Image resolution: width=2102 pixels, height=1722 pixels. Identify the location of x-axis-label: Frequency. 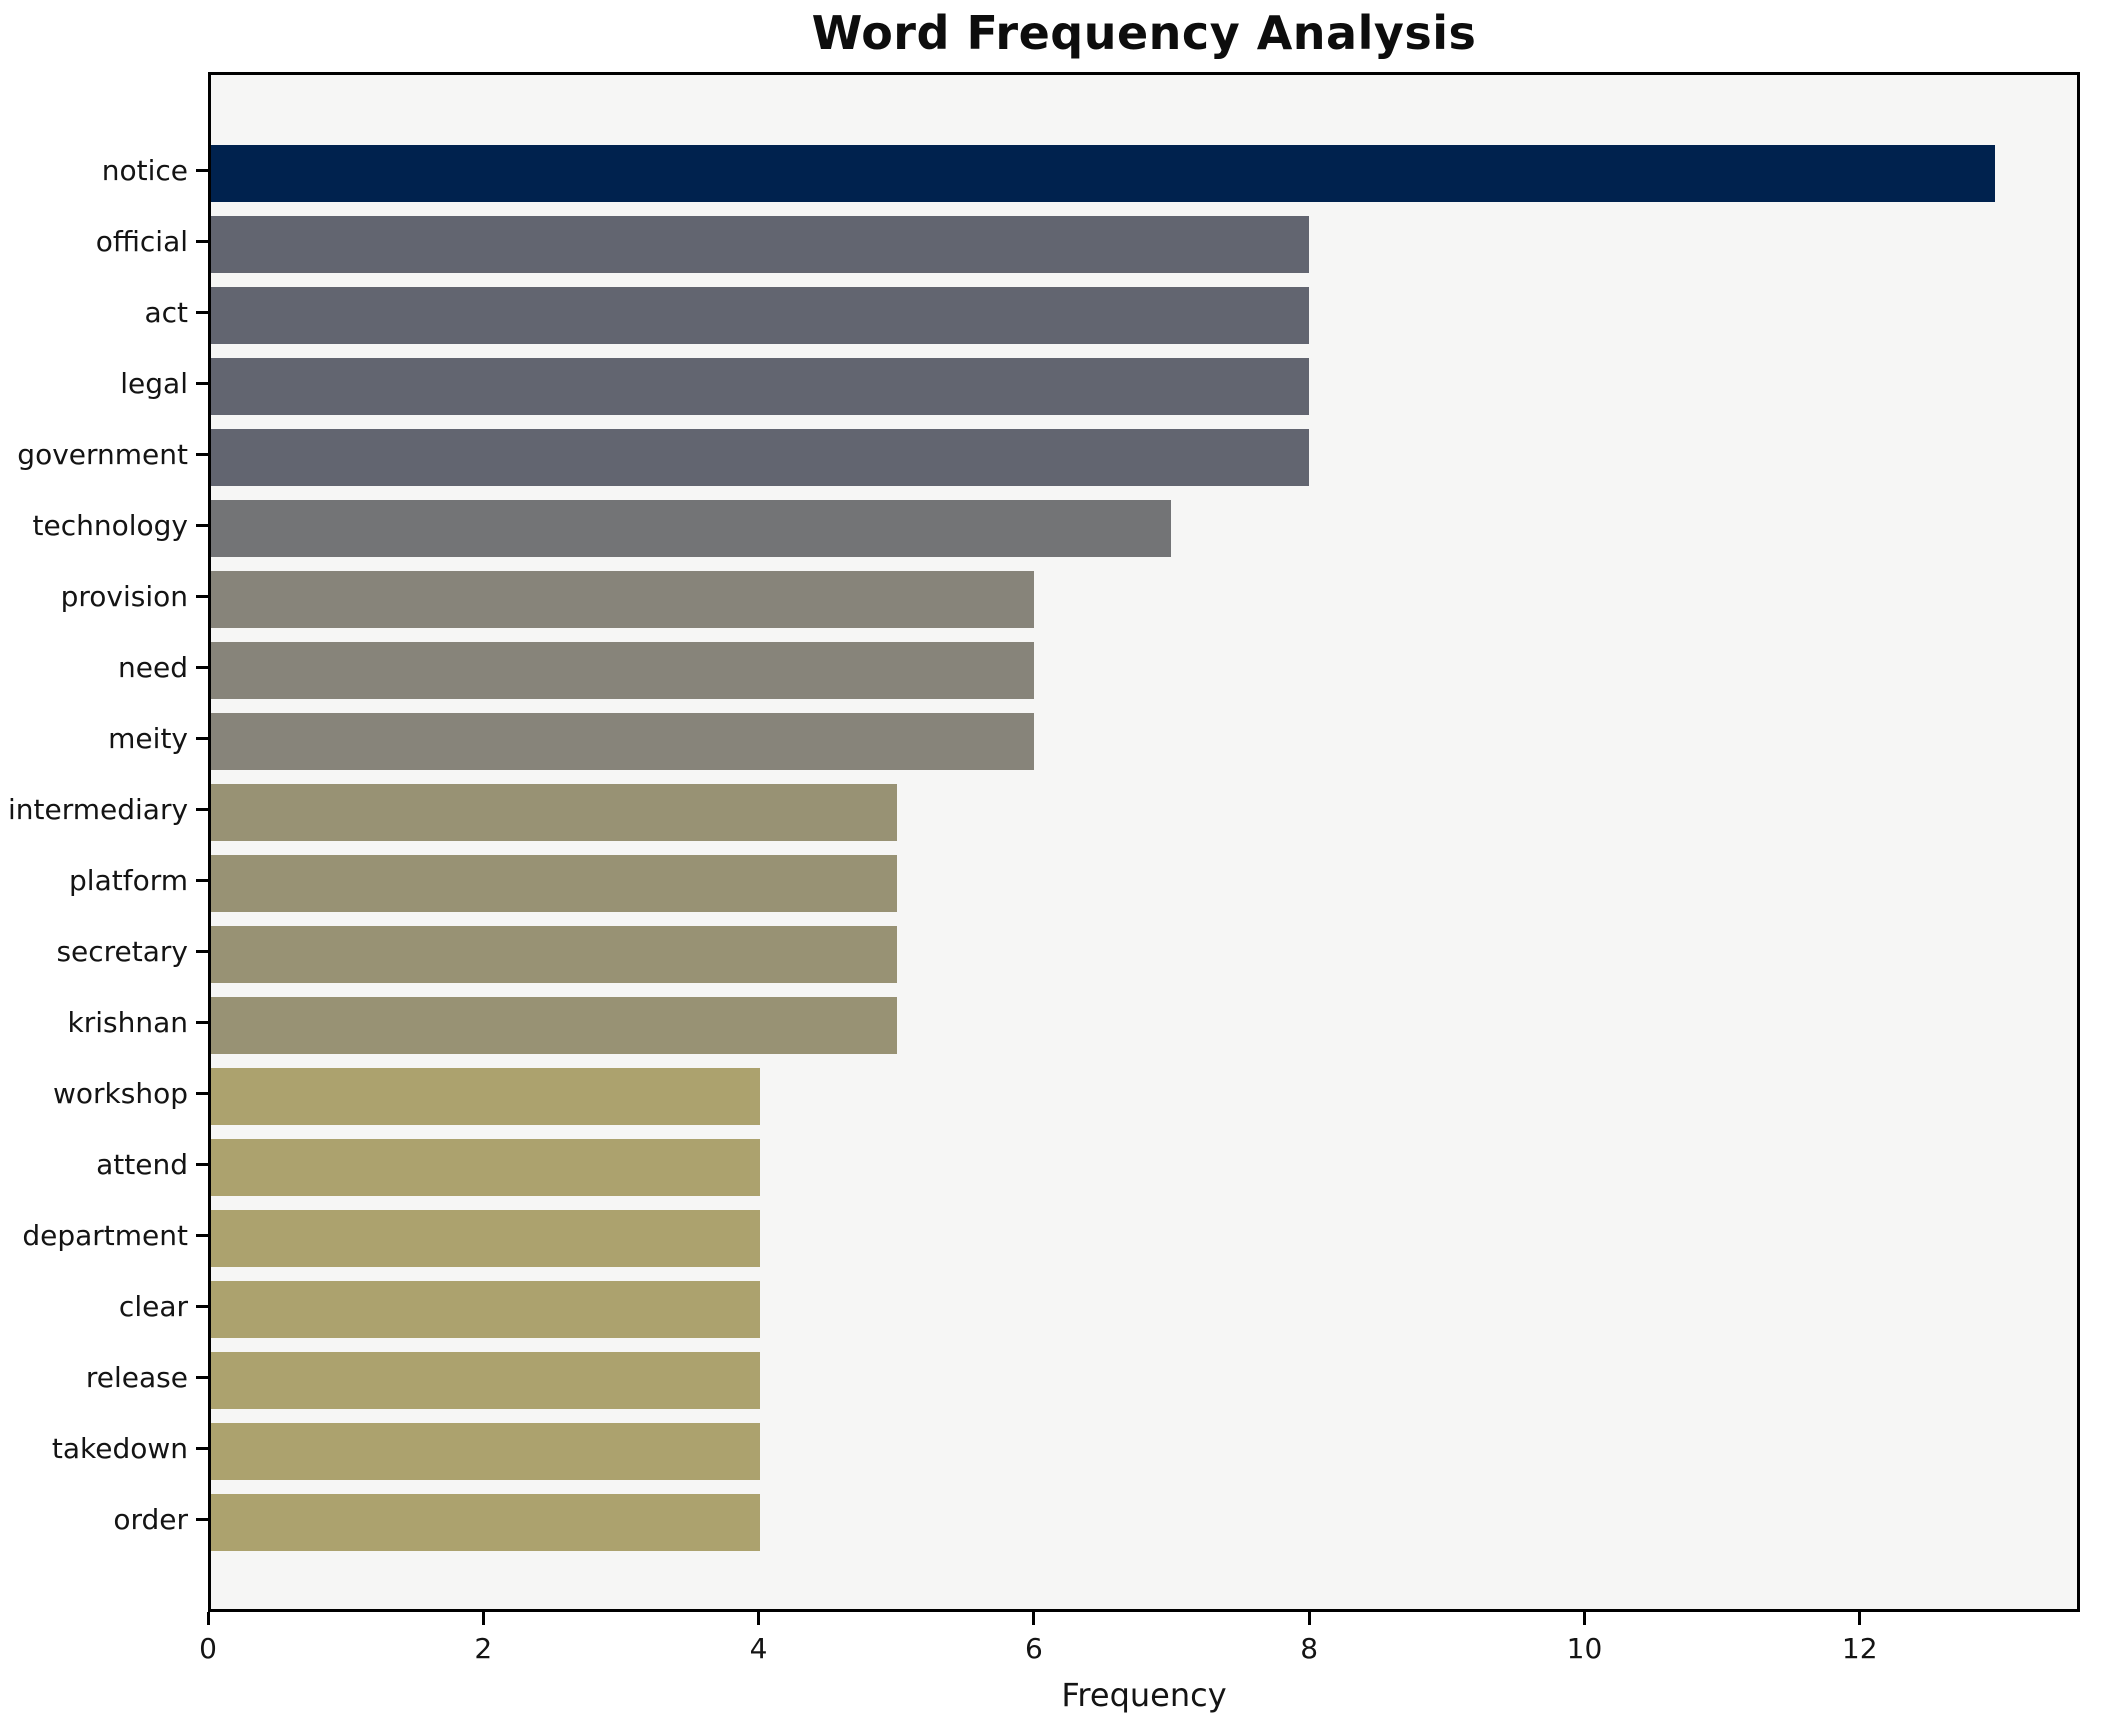
(1144, 1695).